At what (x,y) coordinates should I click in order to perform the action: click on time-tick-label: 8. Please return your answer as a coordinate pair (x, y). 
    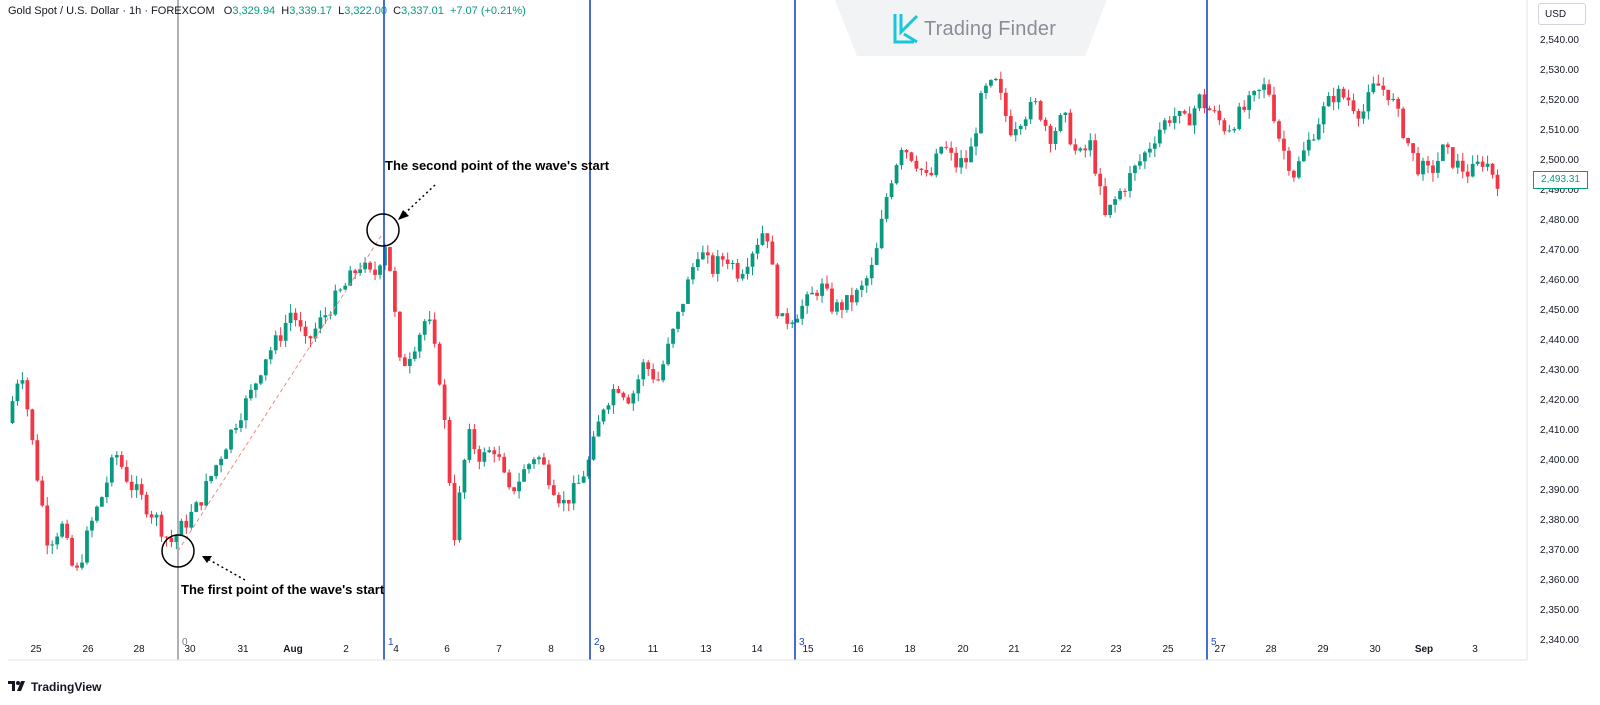
    Looking at the image, I should click on (551, 649).